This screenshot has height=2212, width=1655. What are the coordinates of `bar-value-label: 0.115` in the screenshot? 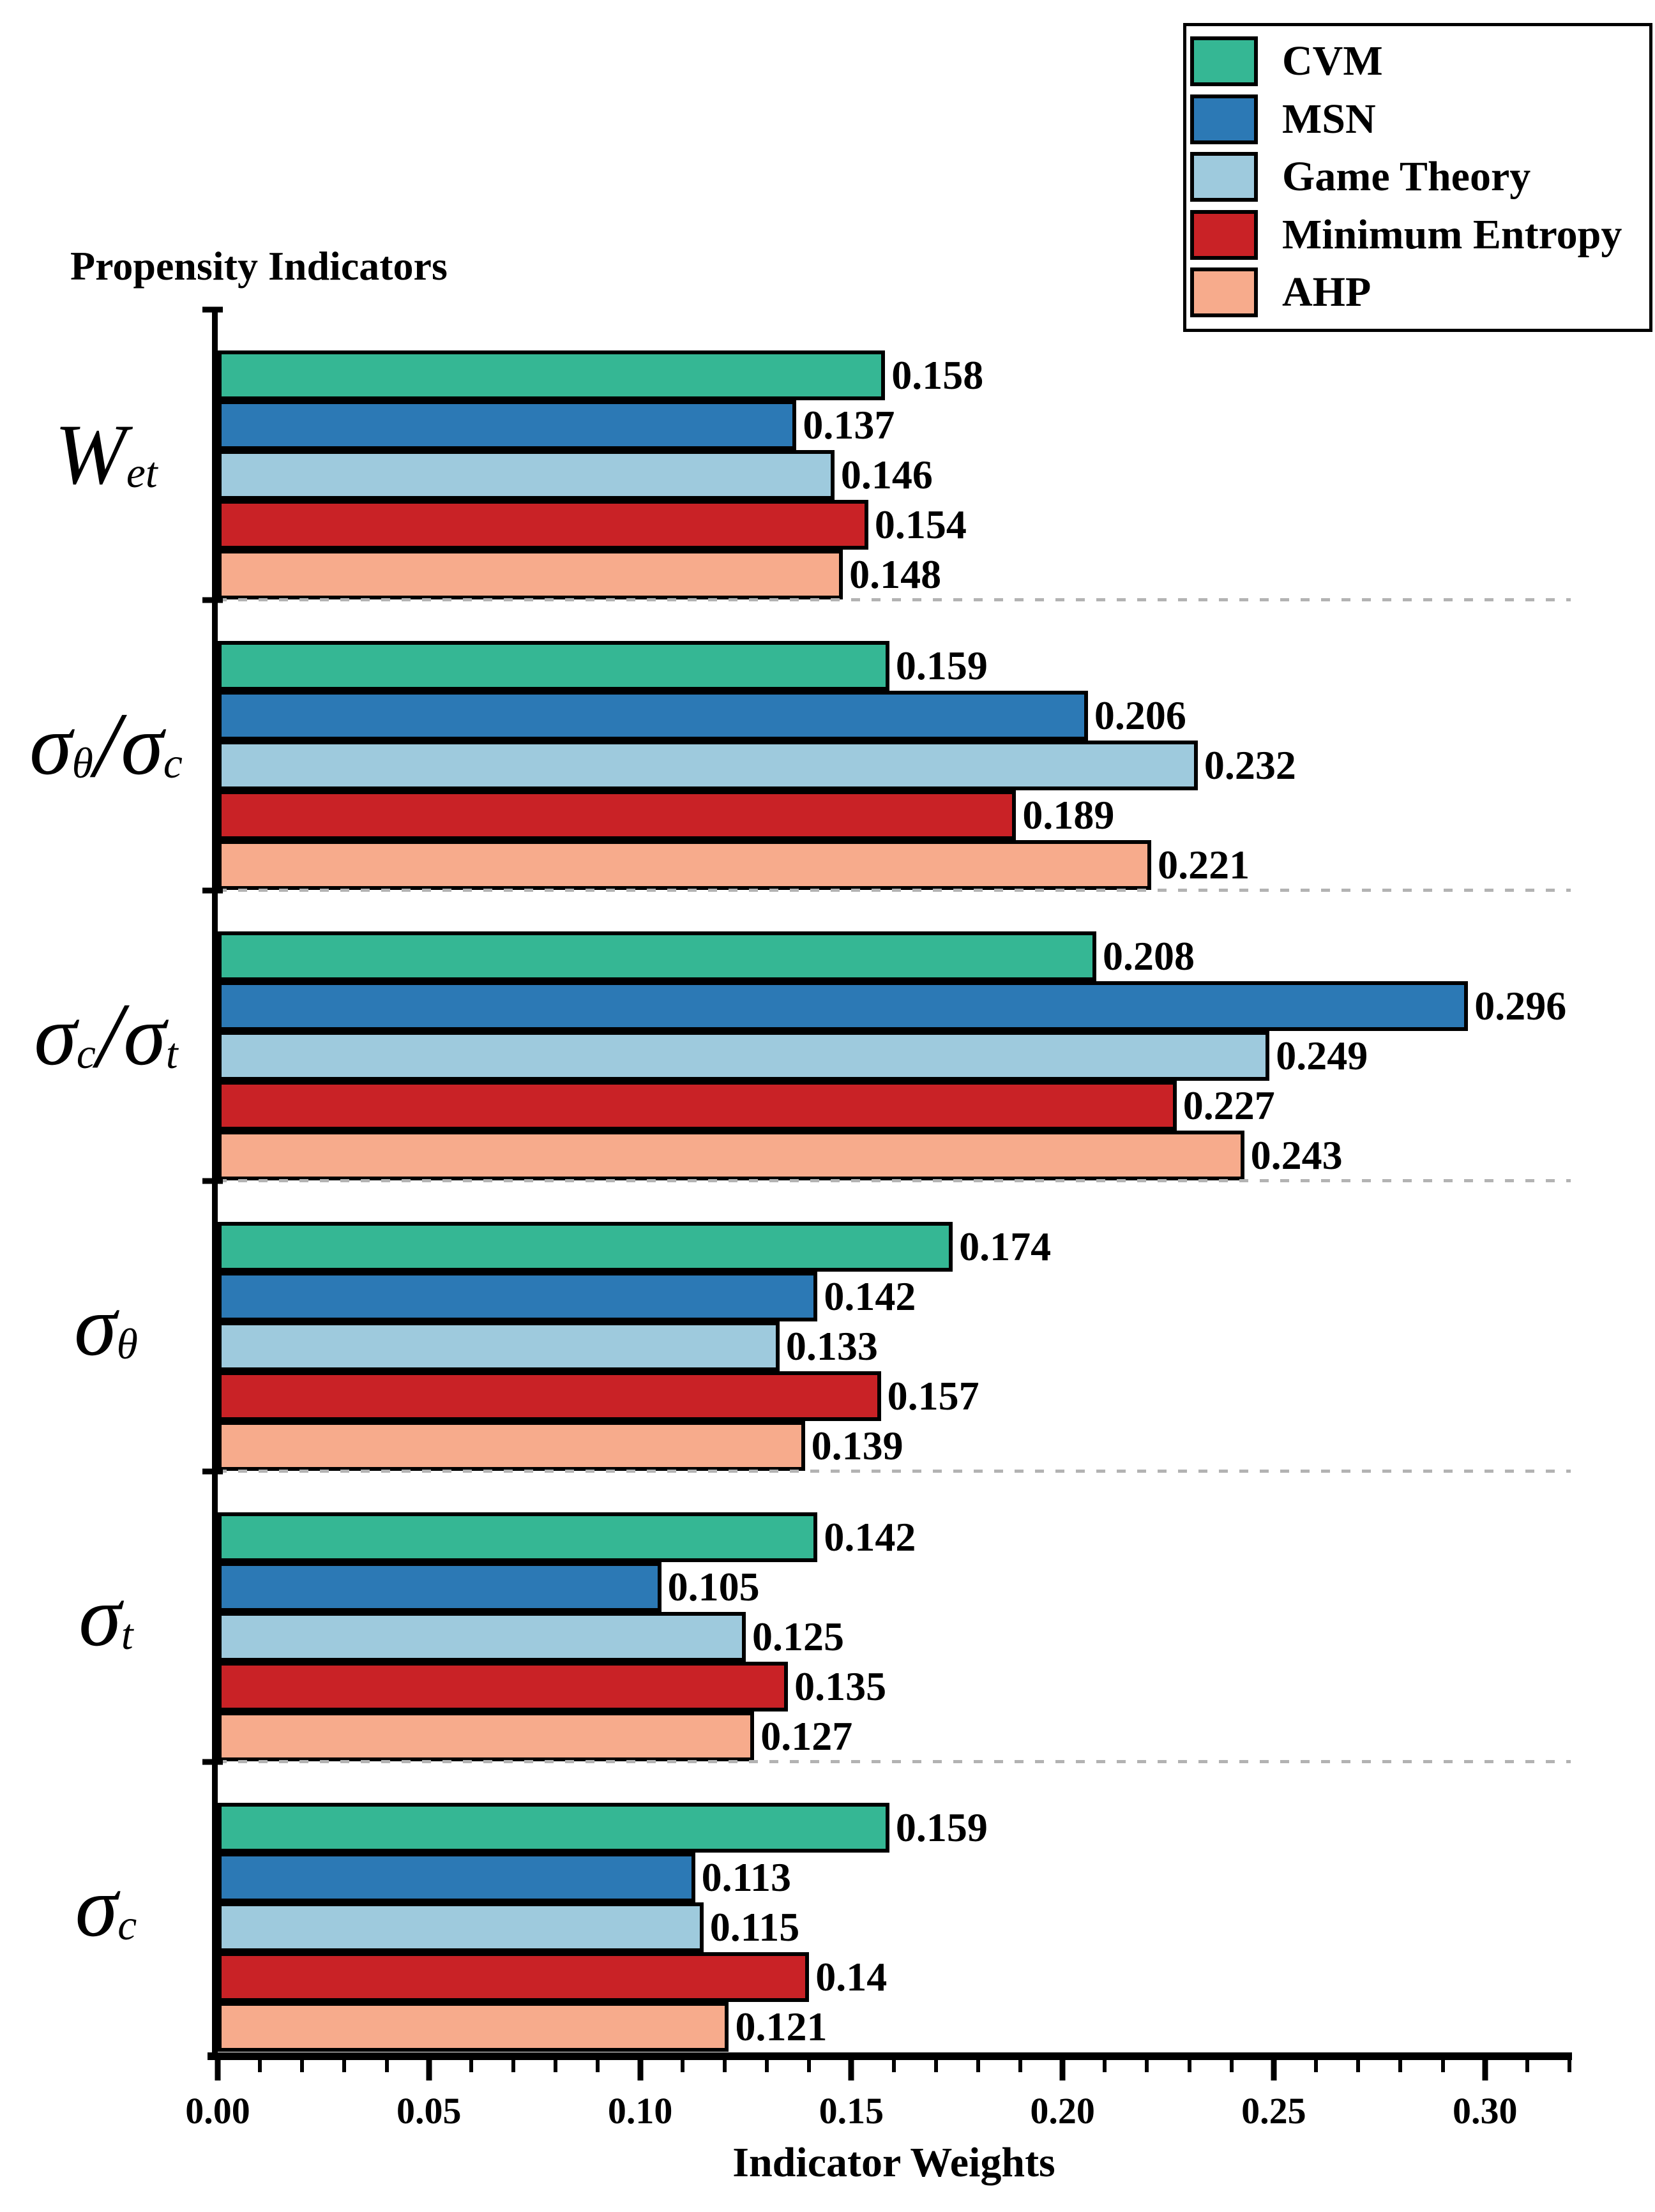 It's located at (754, 1927).